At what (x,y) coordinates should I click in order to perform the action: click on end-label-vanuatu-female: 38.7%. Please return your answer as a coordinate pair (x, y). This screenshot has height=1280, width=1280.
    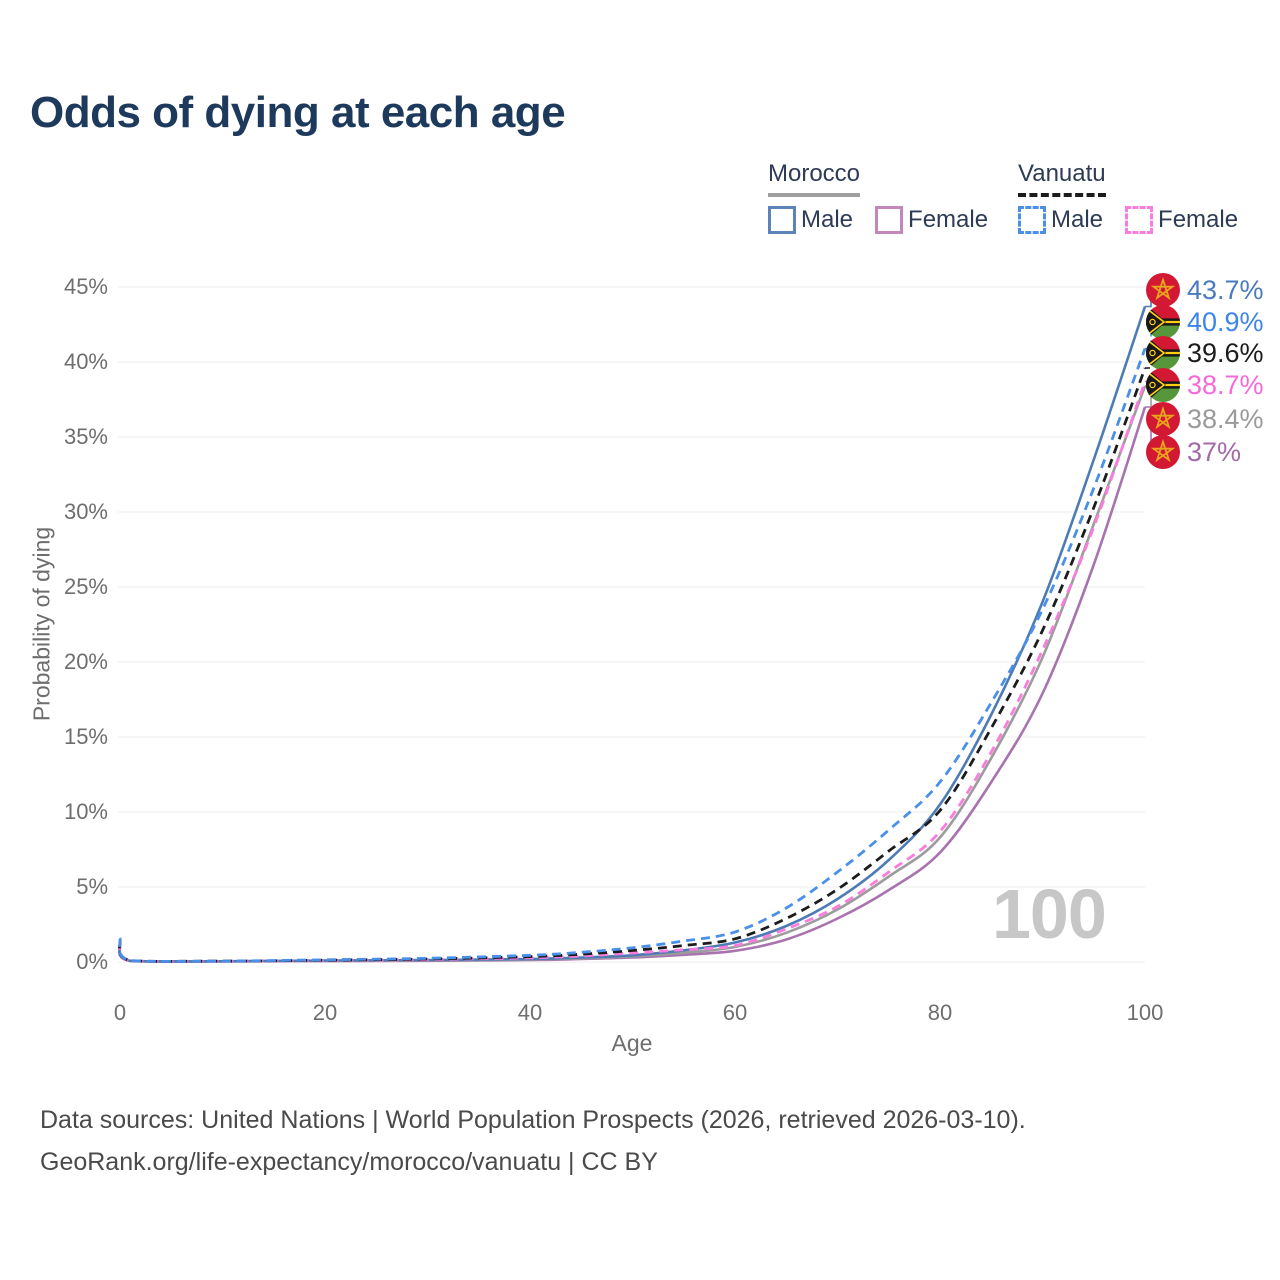
    Looking at the image, I should click on (1205, 385).